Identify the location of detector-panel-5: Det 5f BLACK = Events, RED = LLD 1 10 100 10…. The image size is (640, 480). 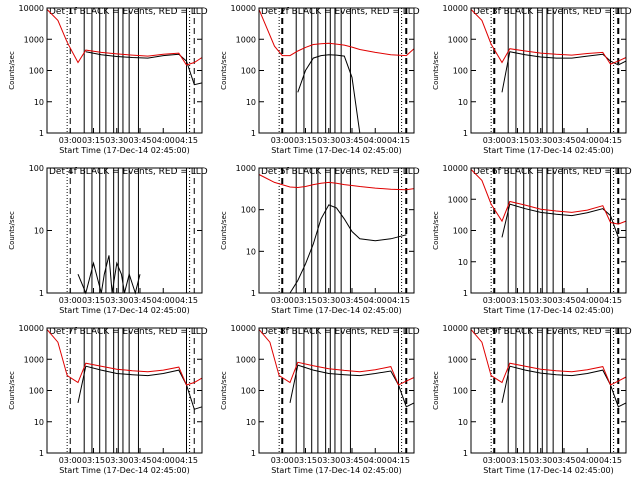
(320, 239).